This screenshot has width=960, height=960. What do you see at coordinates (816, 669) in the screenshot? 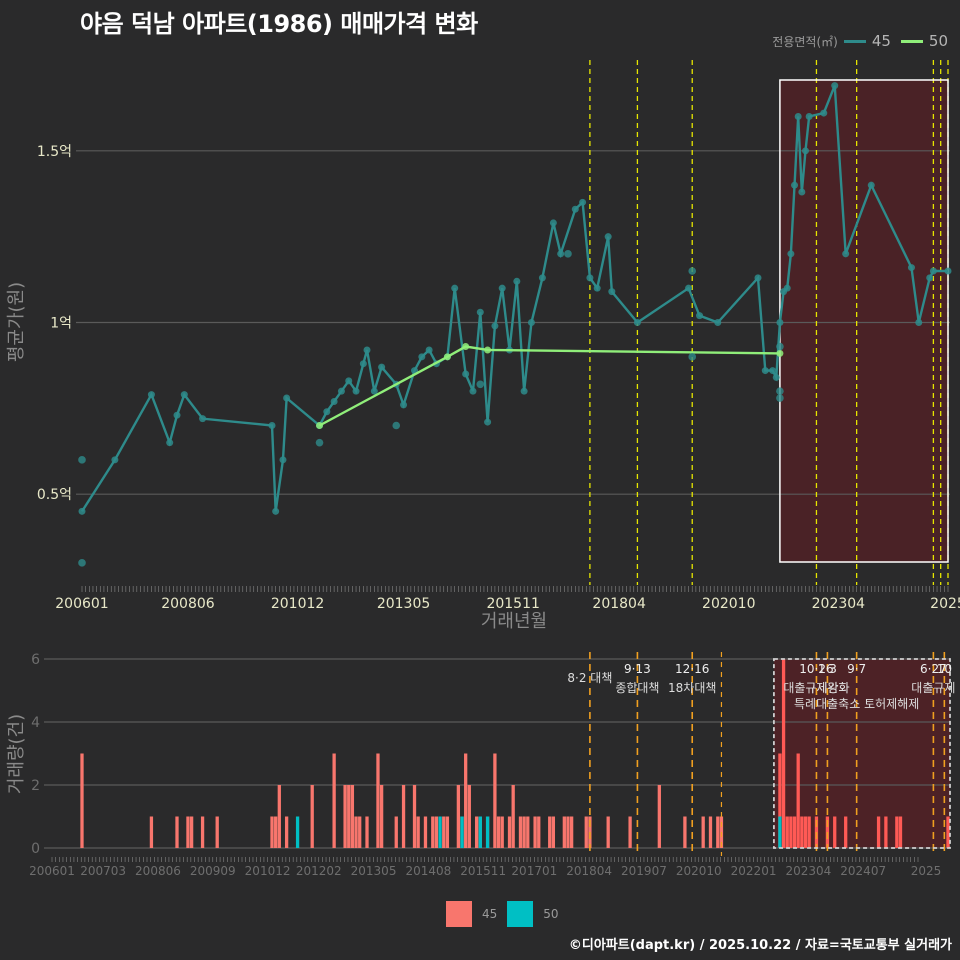
I see `policy-annotation-date: 10·26` at bounding box center [816, 669].